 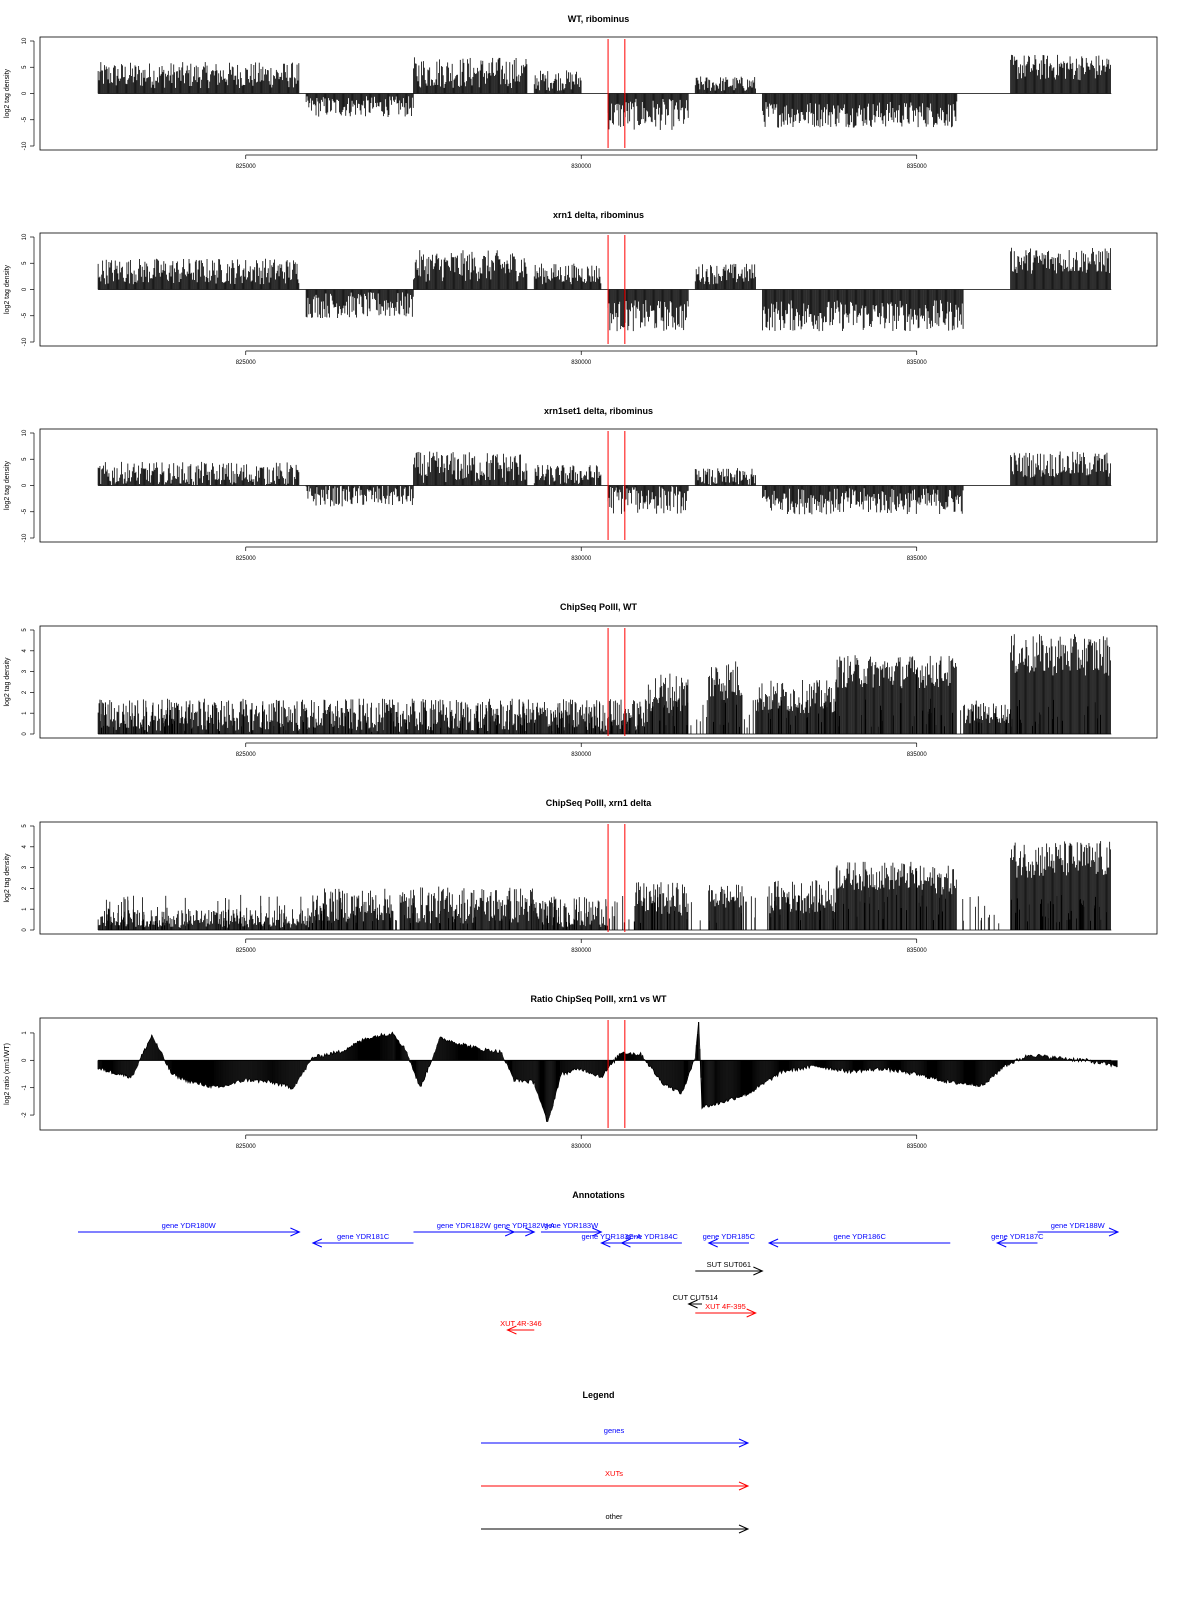 What do you see at coordinates (599, 803) in the screenshot?
I see `panel-title: ChipSeq PolII, xrn1 delta` at bounding box center [599, 803].